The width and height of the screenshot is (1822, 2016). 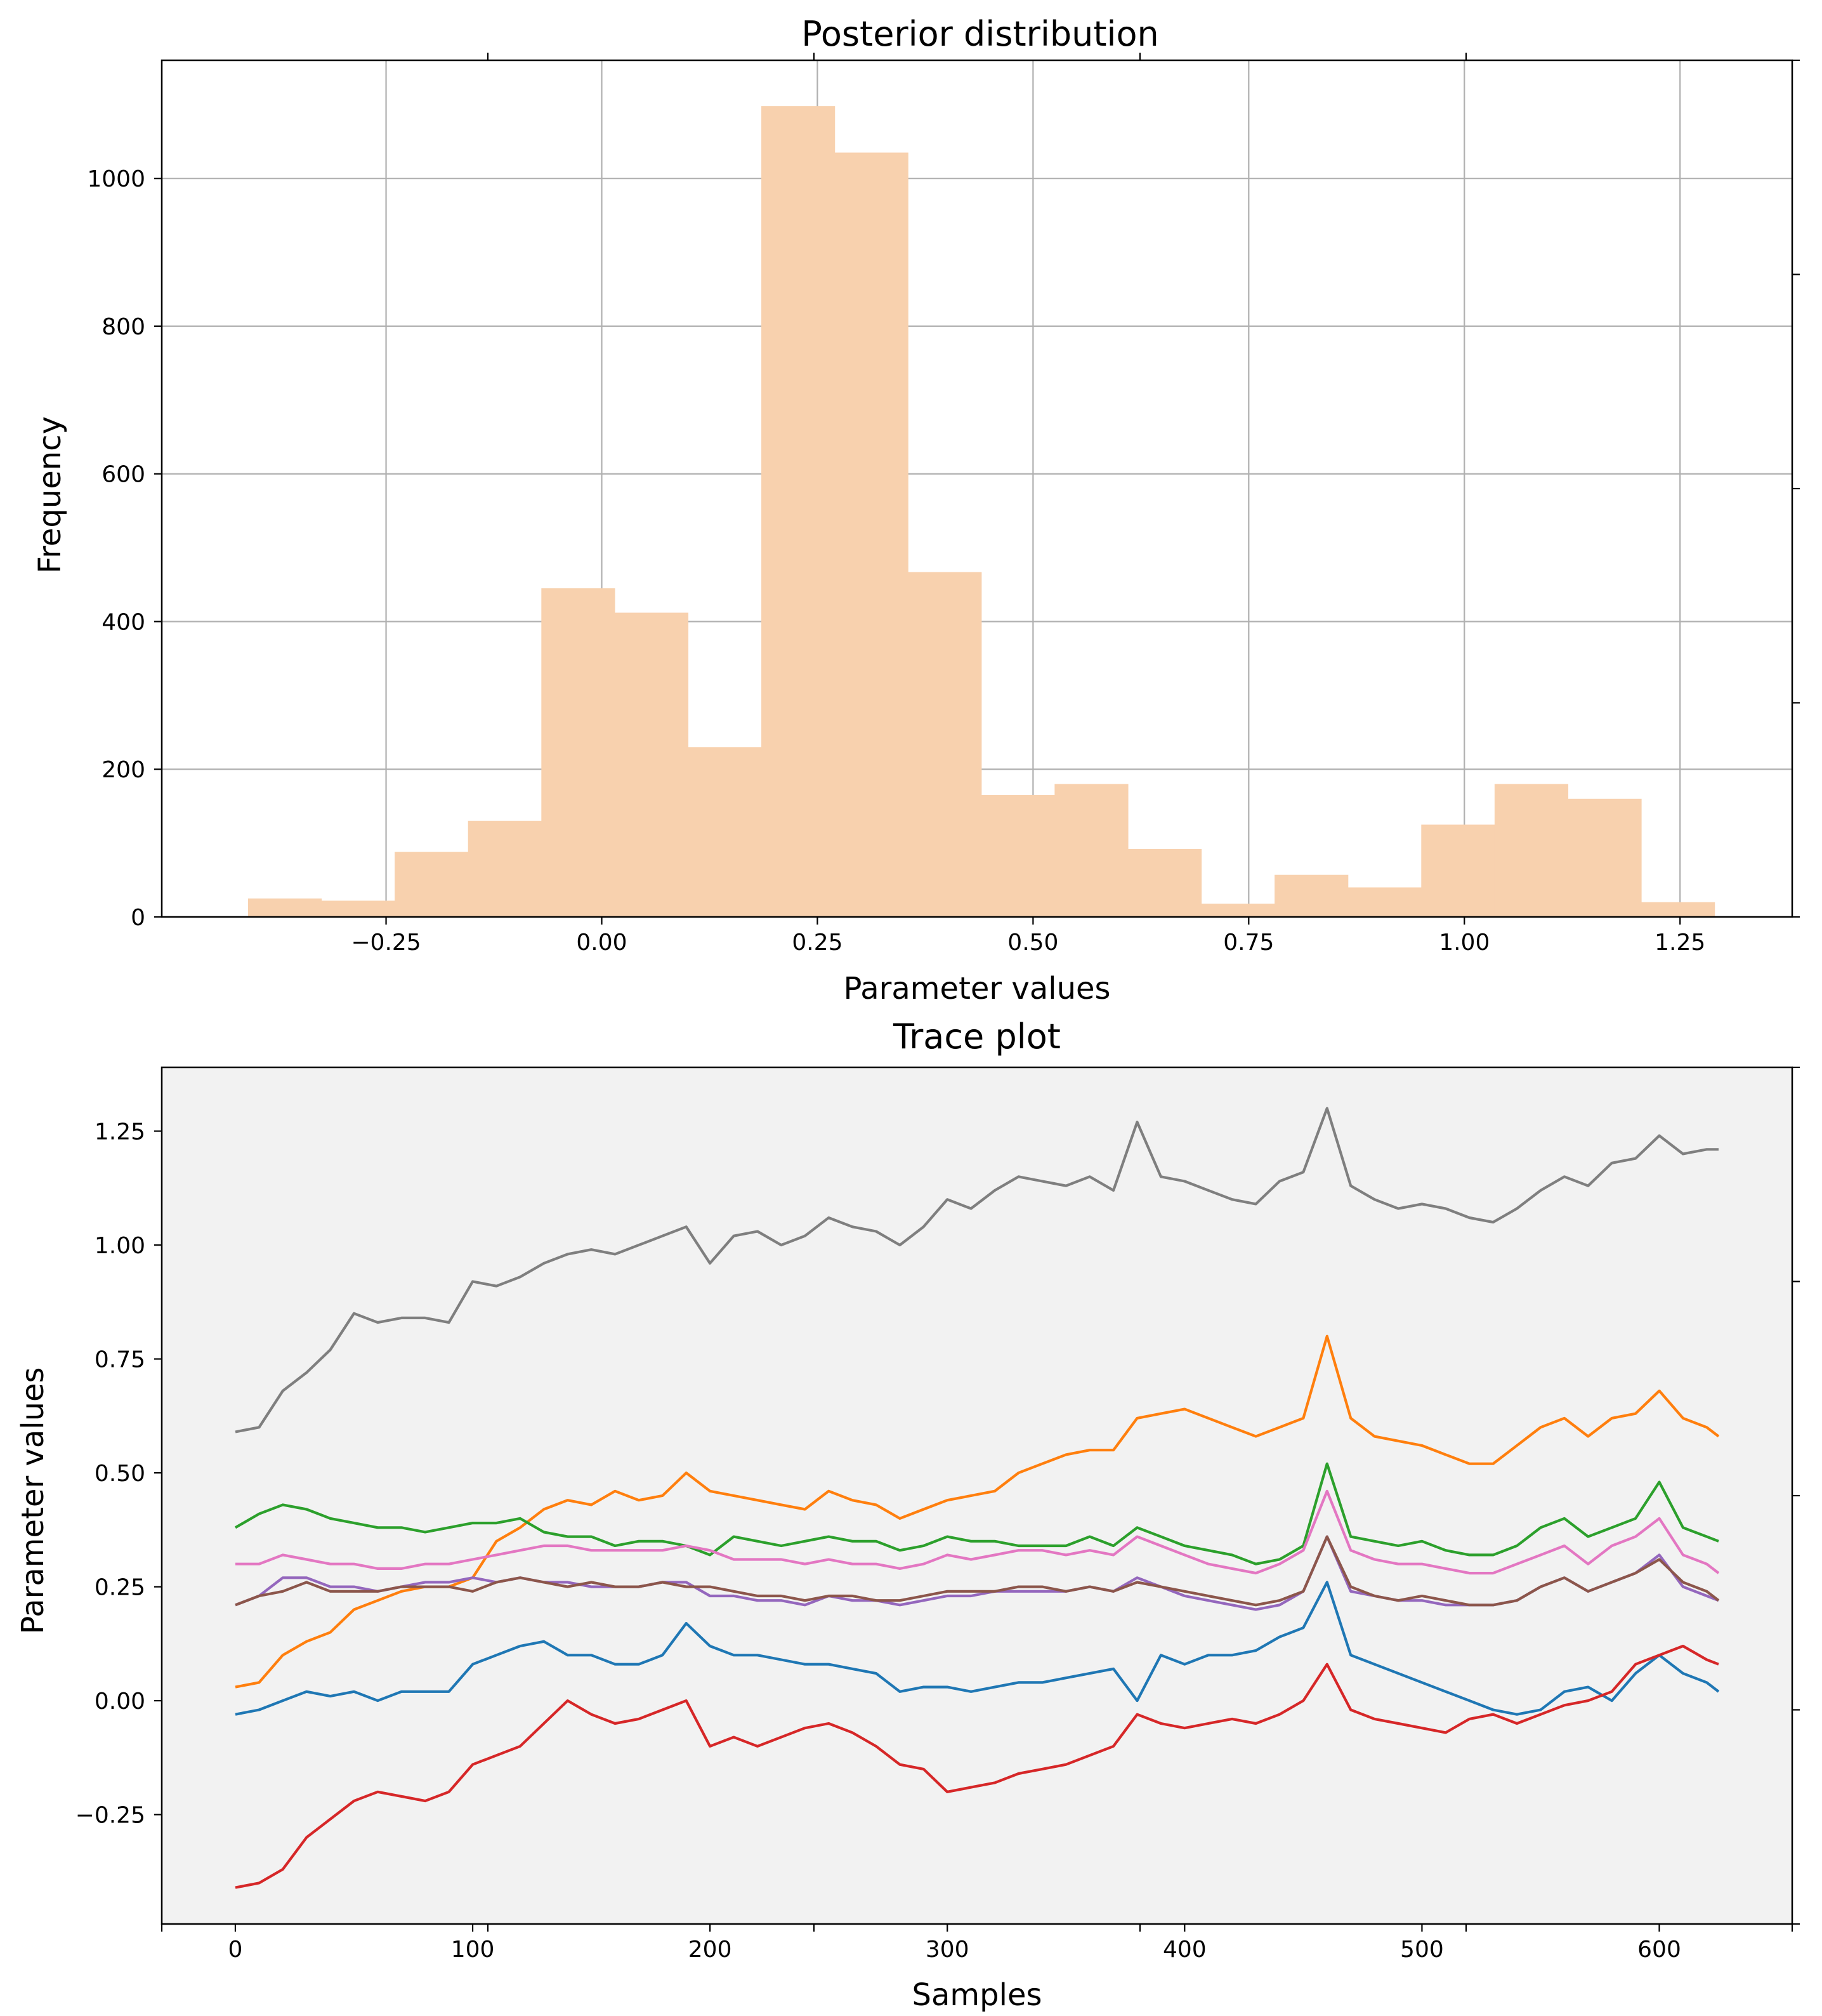 What do you see at coordinates (976, 989) in the screenshot?
I see `histogram-x-axis-label: Parameter values` at bounding box center [976, 989].